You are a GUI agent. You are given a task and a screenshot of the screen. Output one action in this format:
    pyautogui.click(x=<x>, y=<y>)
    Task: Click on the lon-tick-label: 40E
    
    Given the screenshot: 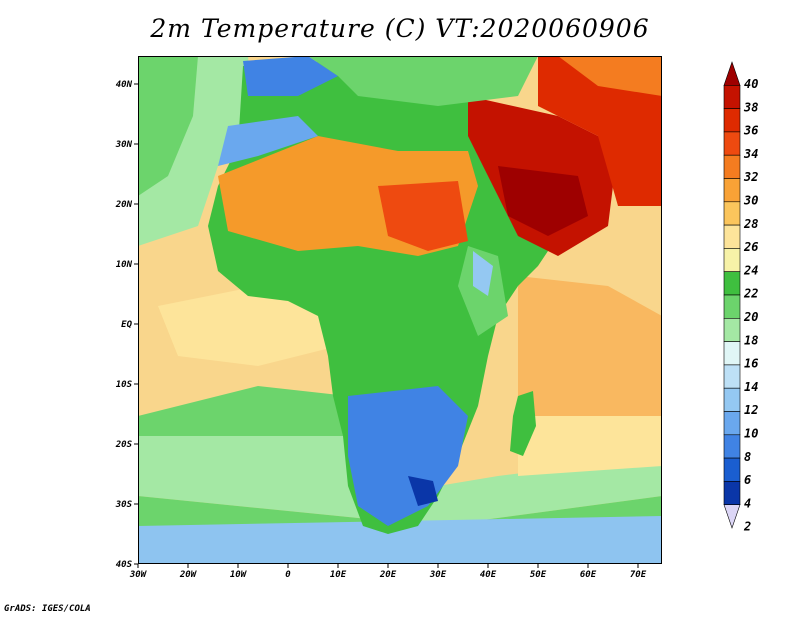 What is the action you would take?
    pyautogui.click(x=488, y=575)
    